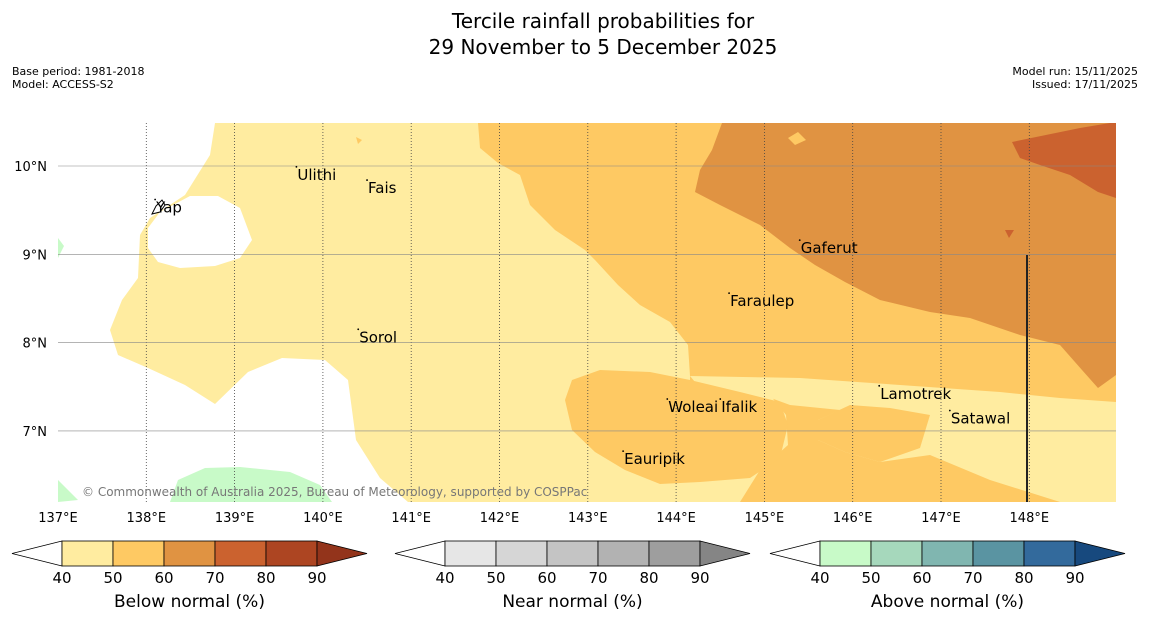 This screenshot has height=644, width=1150. What do you see at coordinates (158, 207) in the screenshot?
I see `yap-island-outline` at bounding box center [158, 207].